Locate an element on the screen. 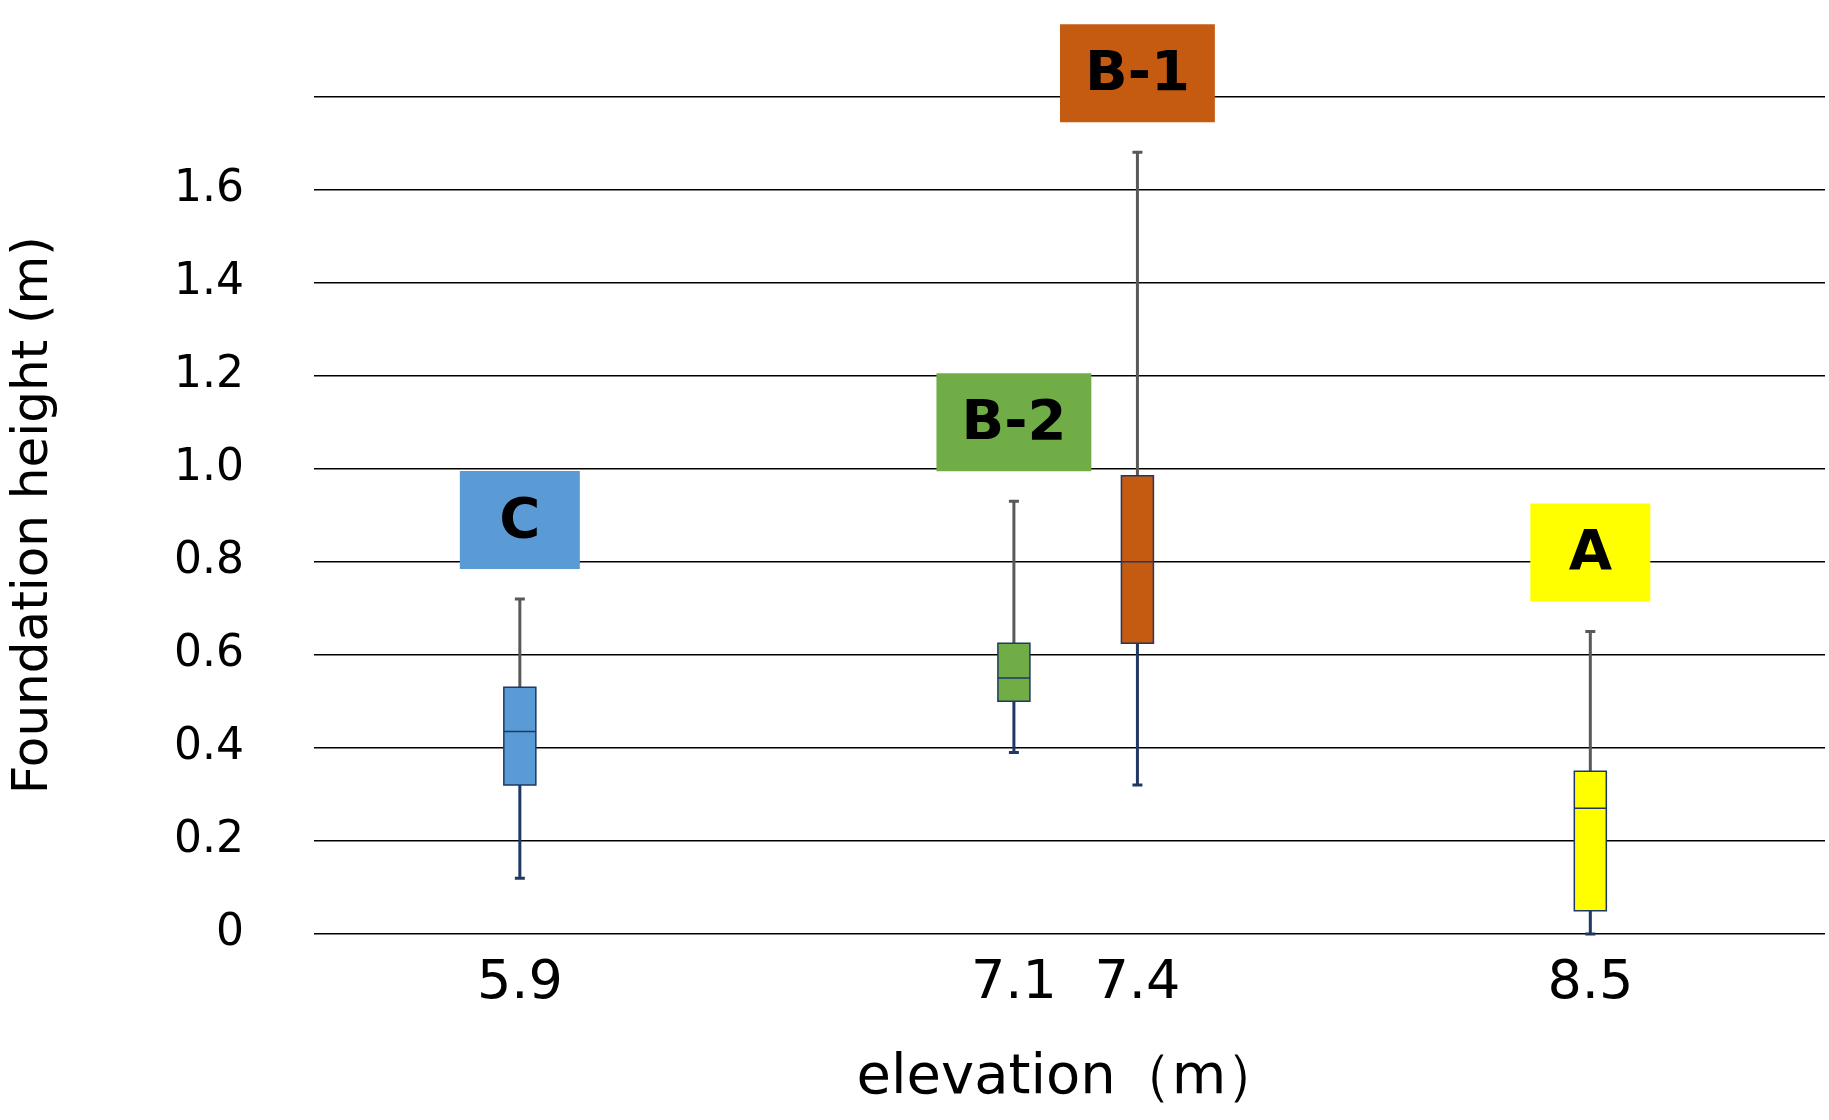  text: A is located at coordinates (1590, 550).